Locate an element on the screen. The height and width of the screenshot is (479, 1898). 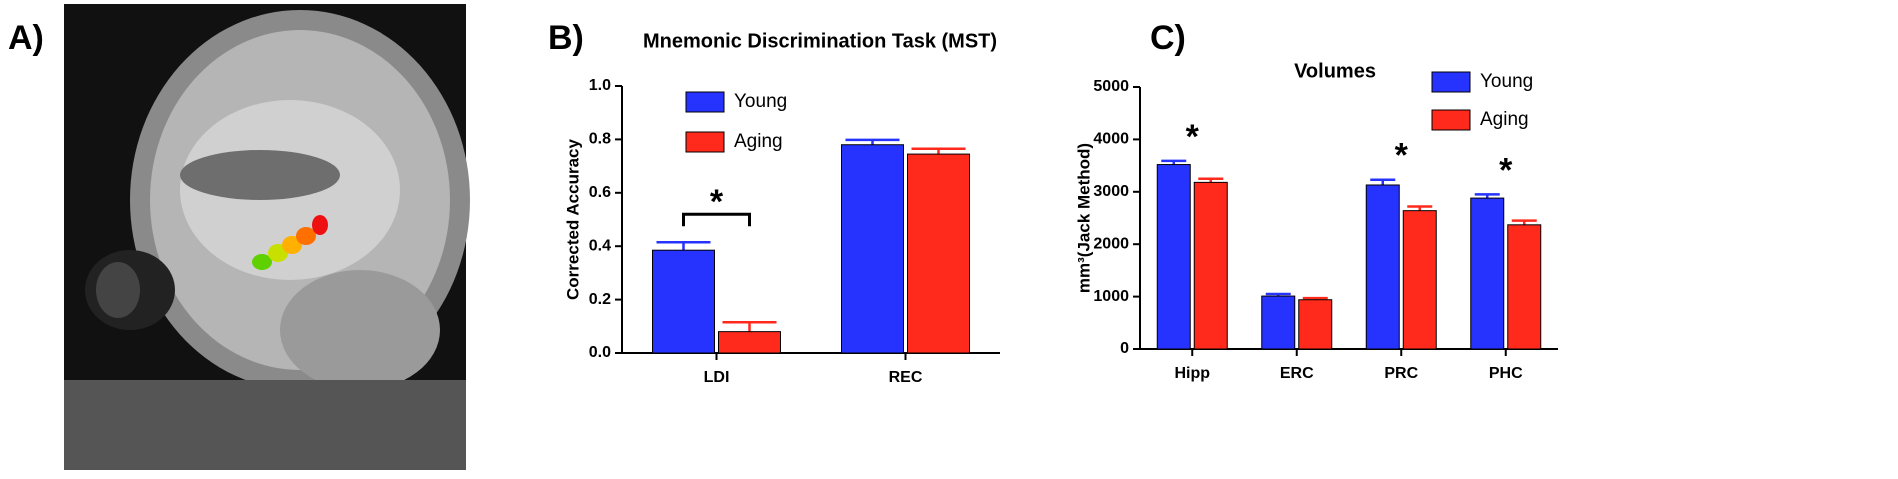
significance-bracket is located at coordinates (716, 219).